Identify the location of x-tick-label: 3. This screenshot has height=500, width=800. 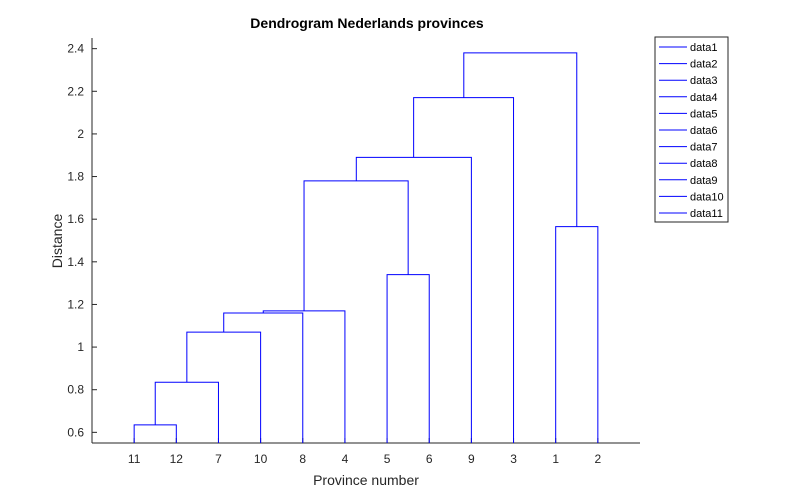
(513, 459).